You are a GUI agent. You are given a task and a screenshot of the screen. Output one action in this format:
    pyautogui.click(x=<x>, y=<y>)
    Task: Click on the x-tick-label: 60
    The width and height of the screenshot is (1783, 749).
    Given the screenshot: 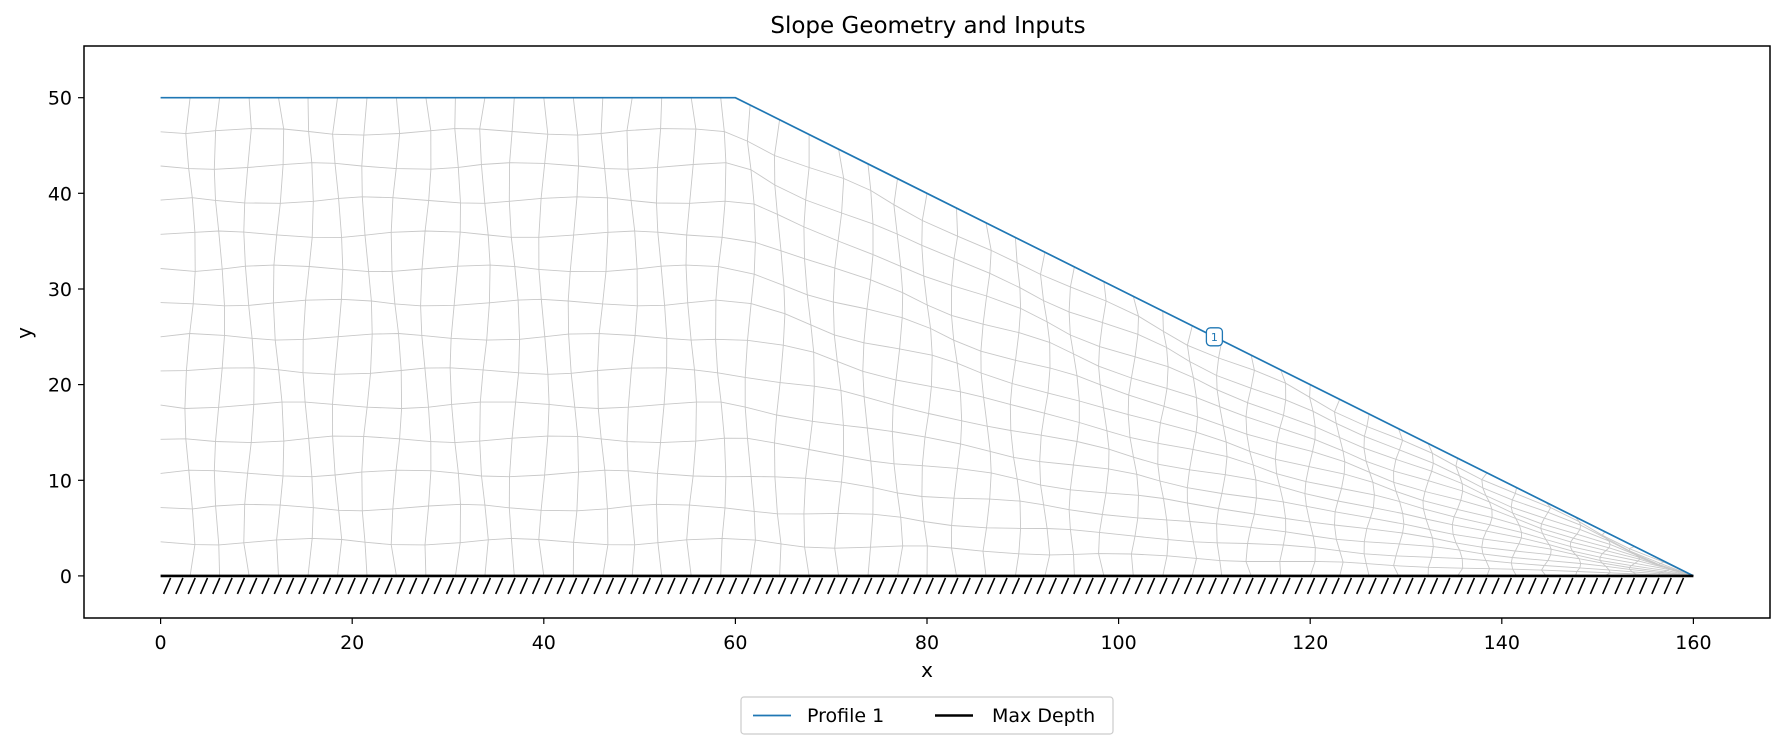 What is the action you would take?
    pyautogui.click(x=735, y=643)
    